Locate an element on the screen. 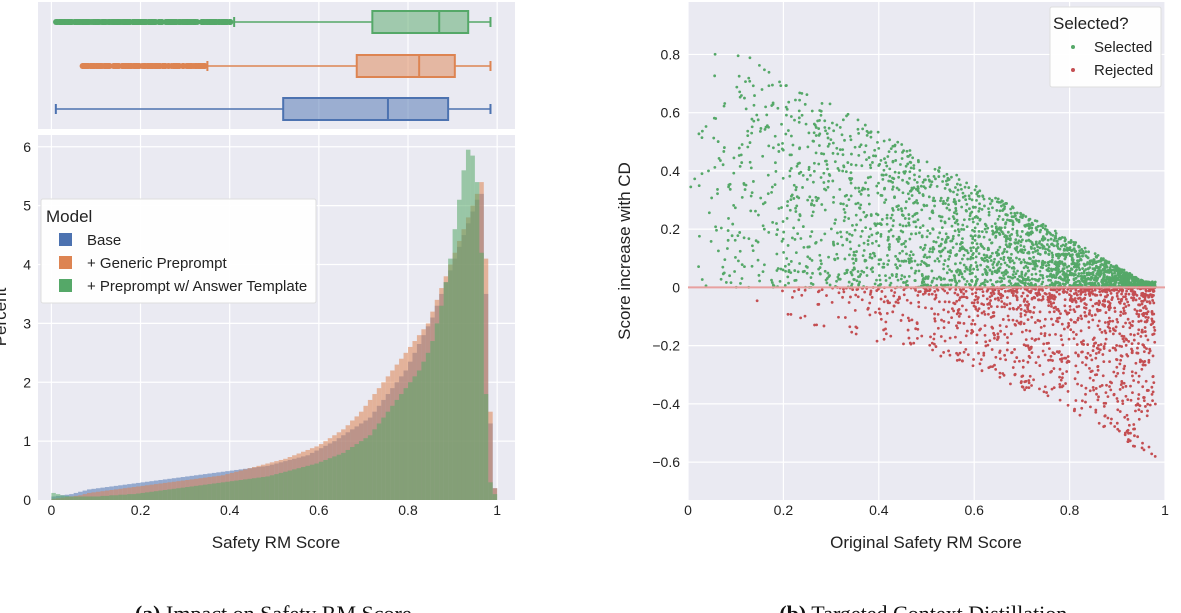 This screenshot has height=613, width=1181. boxplot-outlier-point is located at coordinates (162, 66).